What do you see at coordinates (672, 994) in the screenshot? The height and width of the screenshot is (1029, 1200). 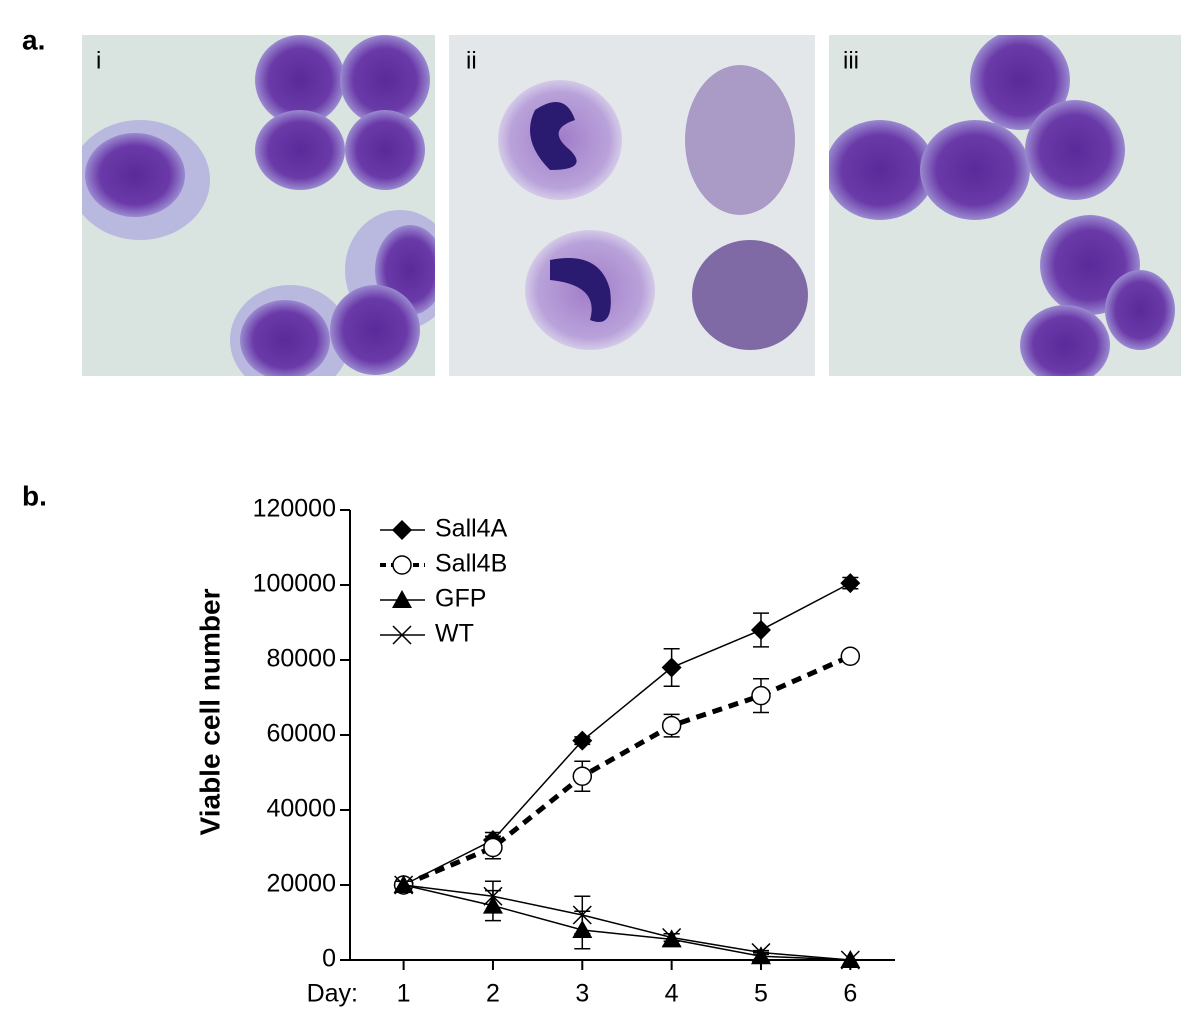 I see `x-tick-label: 4` at bounding box center [672, 994].